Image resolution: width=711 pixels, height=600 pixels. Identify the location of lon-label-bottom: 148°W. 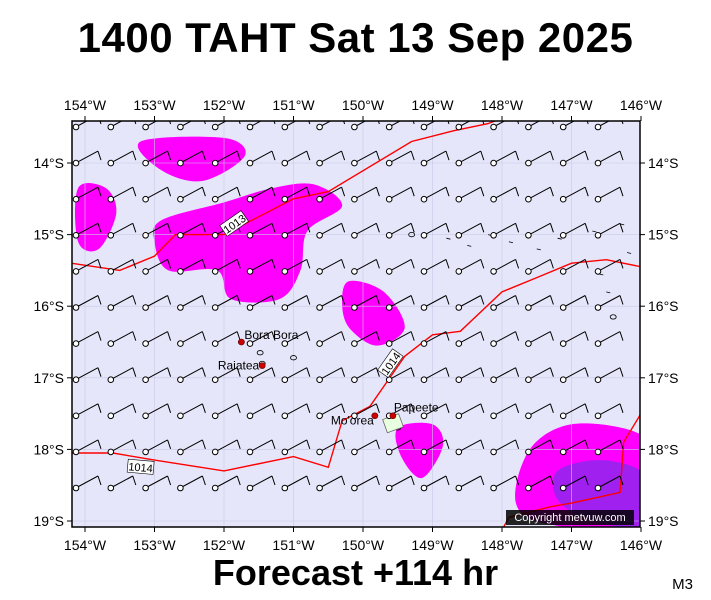
(502, 545).